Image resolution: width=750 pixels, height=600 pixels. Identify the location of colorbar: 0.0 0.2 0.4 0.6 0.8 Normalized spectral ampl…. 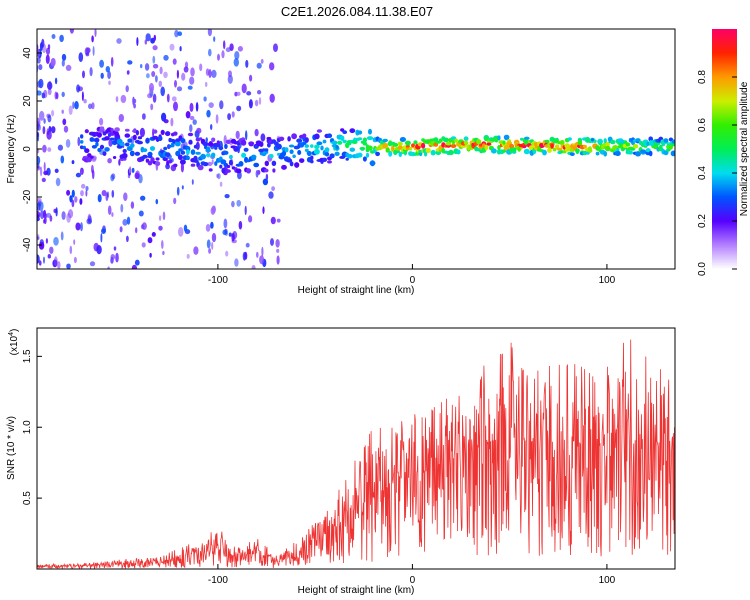
(723, 152).